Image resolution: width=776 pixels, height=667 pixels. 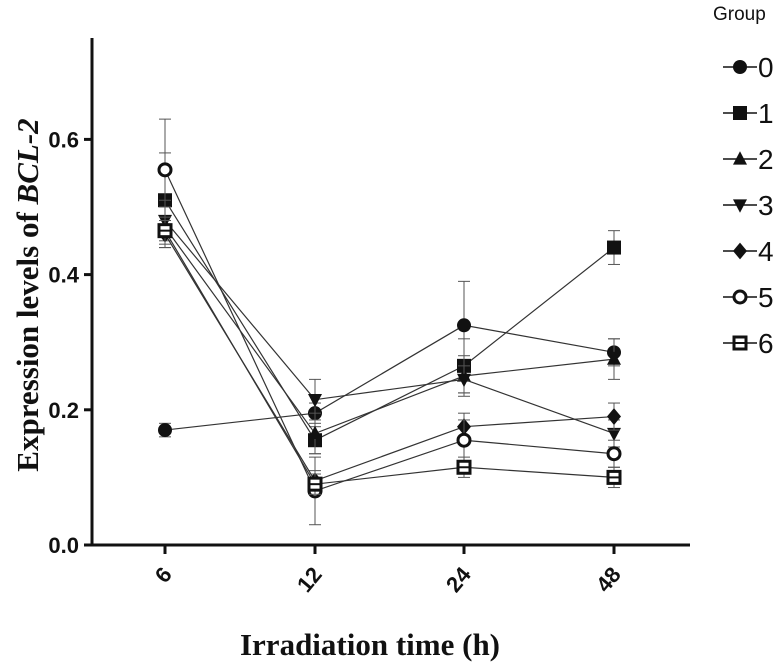 I want to click on y-tick-label: 0.0, so click(x=63, y=545).